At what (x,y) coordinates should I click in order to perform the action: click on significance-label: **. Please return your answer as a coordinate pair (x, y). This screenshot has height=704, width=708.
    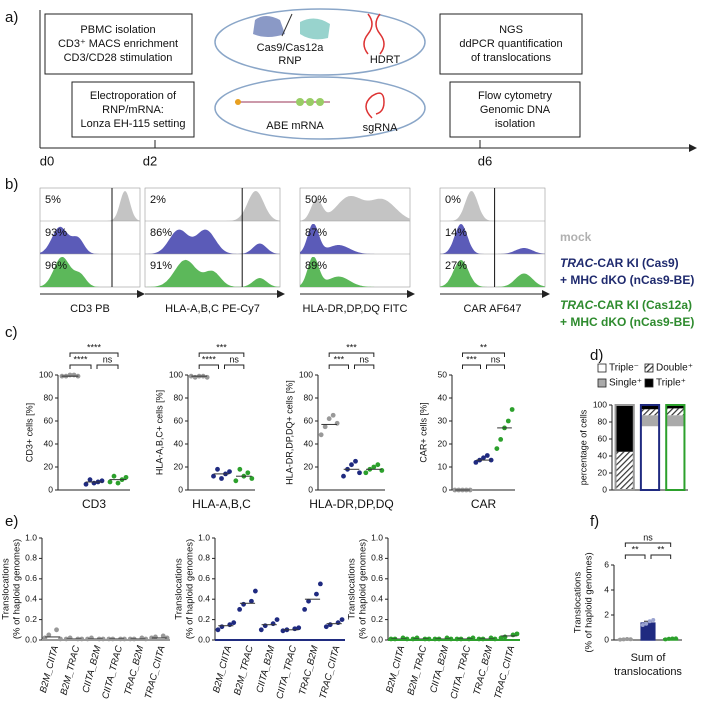
    Looking at the image, I should click on (661, 549).